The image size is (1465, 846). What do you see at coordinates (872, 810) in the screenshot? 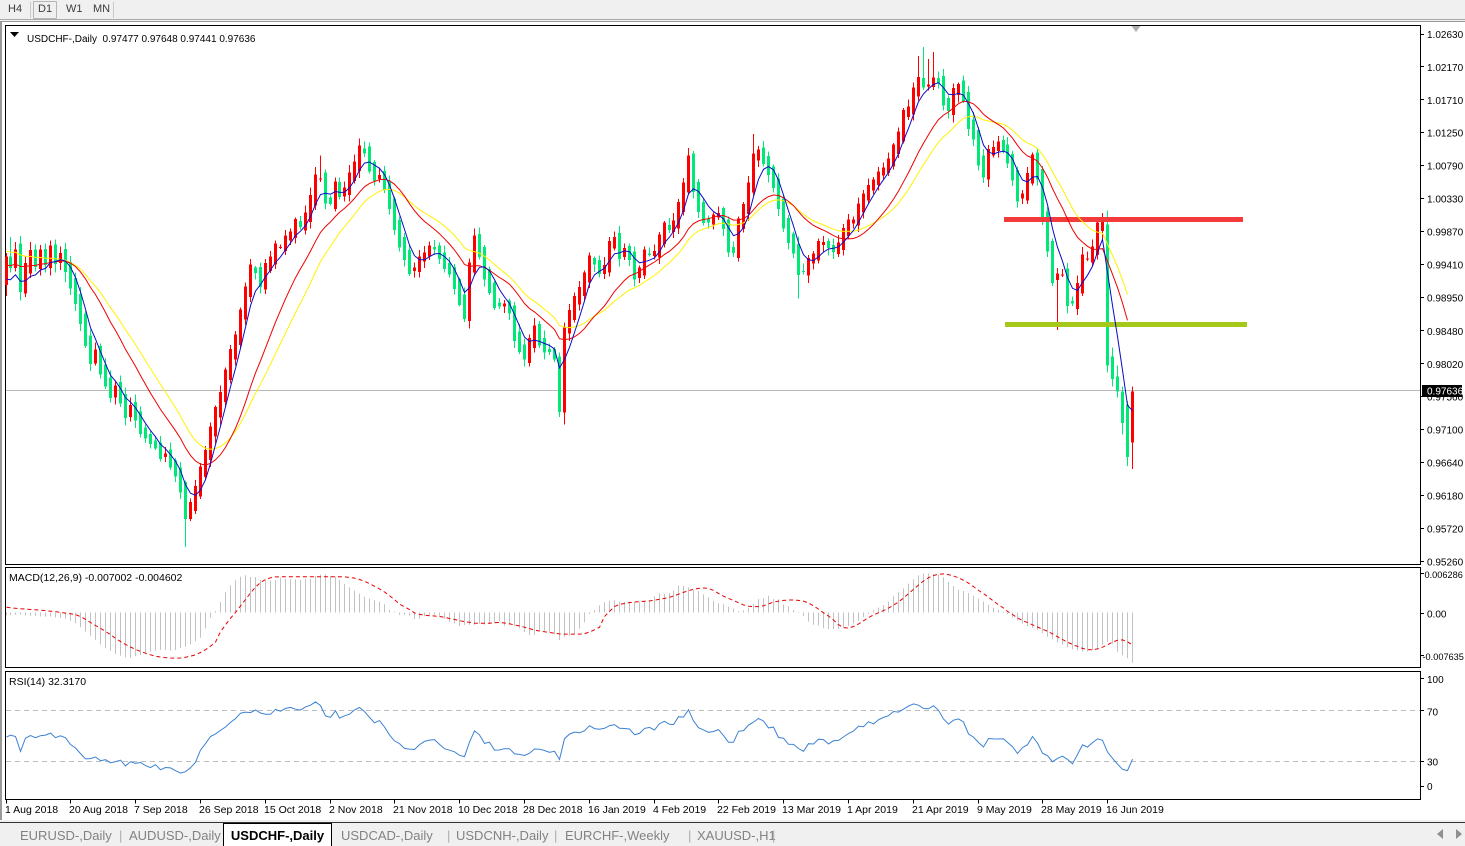
I see `svg-text: 1 Apr 2019` at bounding box center [872, 810].